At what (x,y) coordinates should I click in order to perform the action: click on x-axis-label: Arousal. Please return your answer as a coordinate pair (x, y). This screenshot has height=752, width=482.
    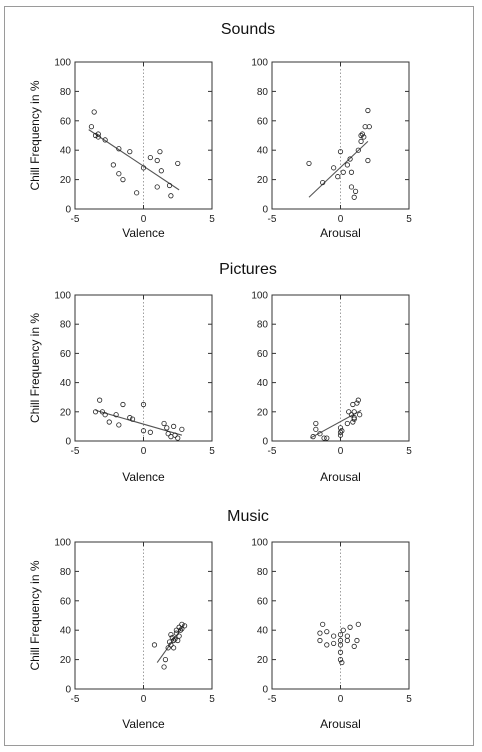
    Looking at the image, I should click on (340, 233).